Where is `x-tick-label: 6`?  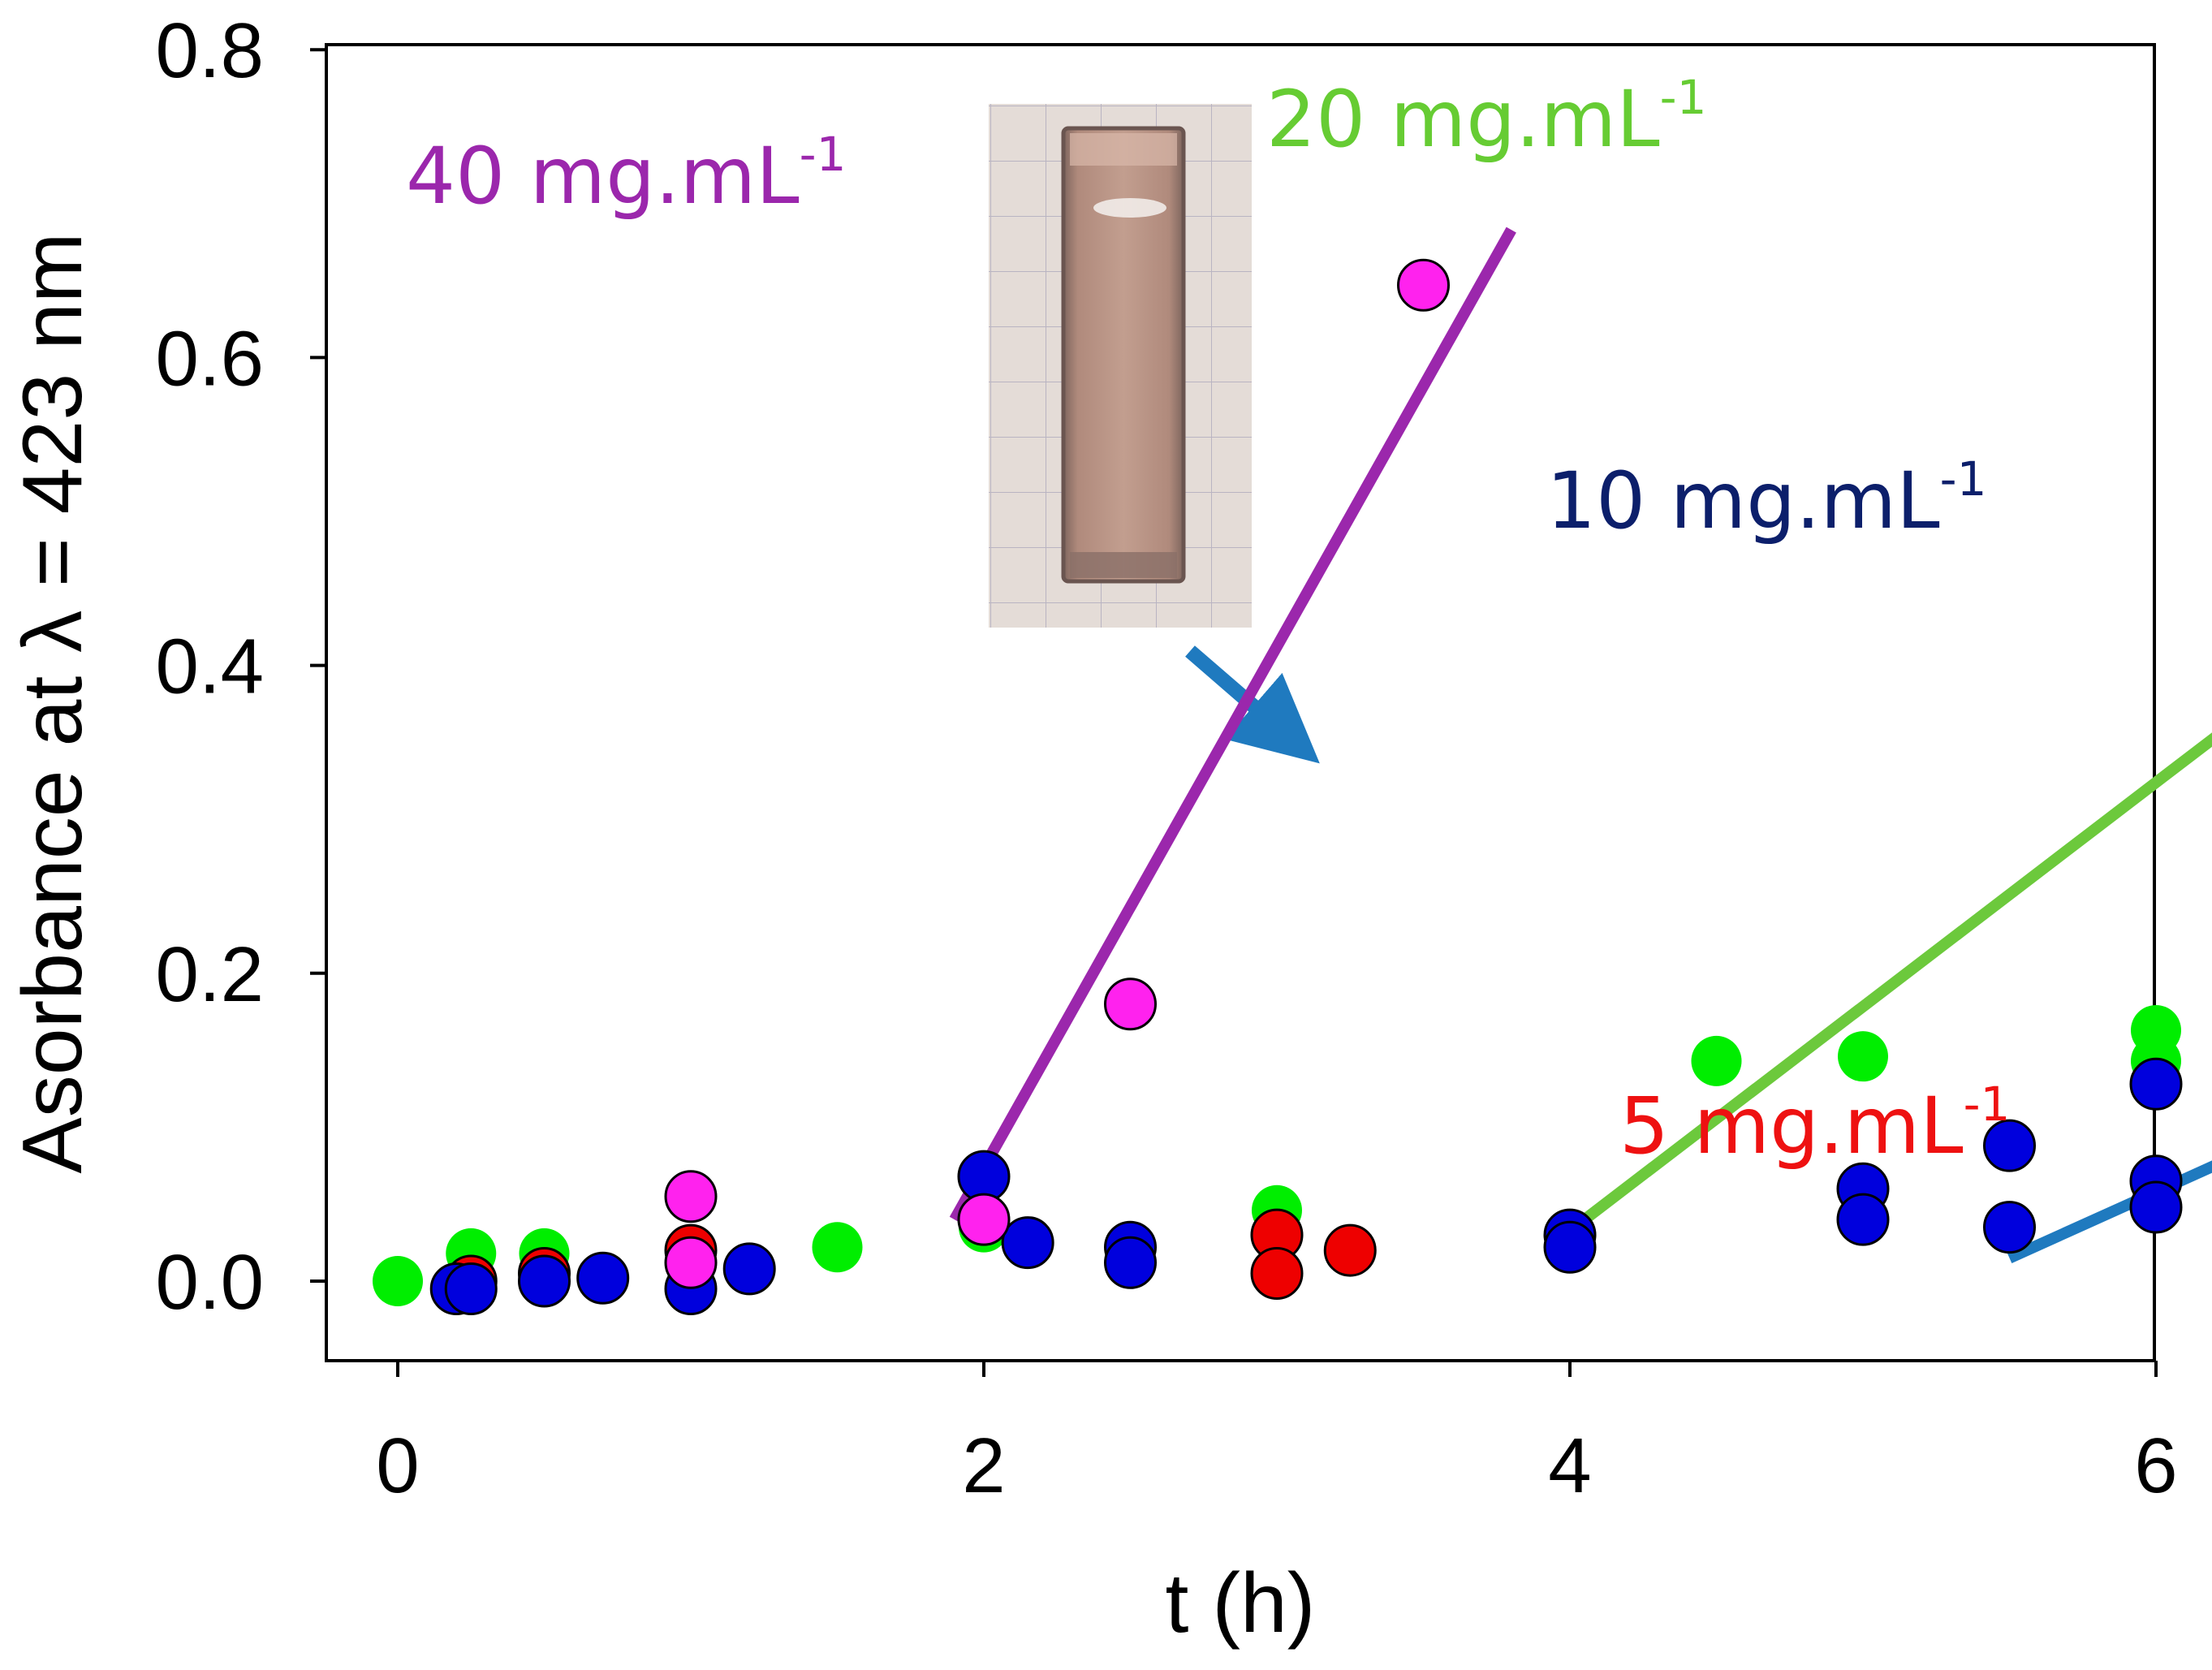
x-tick-label: 6 is located at coordinates (2155, 1466).